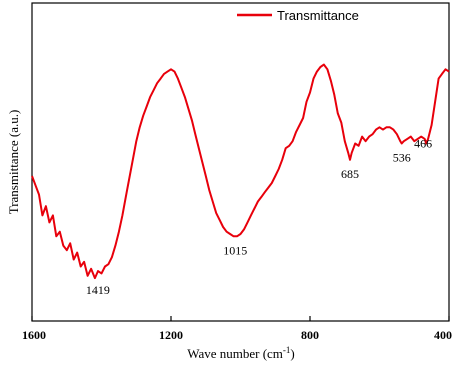  I want to click on x-axis-label-sup: -1, so click(287, 350).